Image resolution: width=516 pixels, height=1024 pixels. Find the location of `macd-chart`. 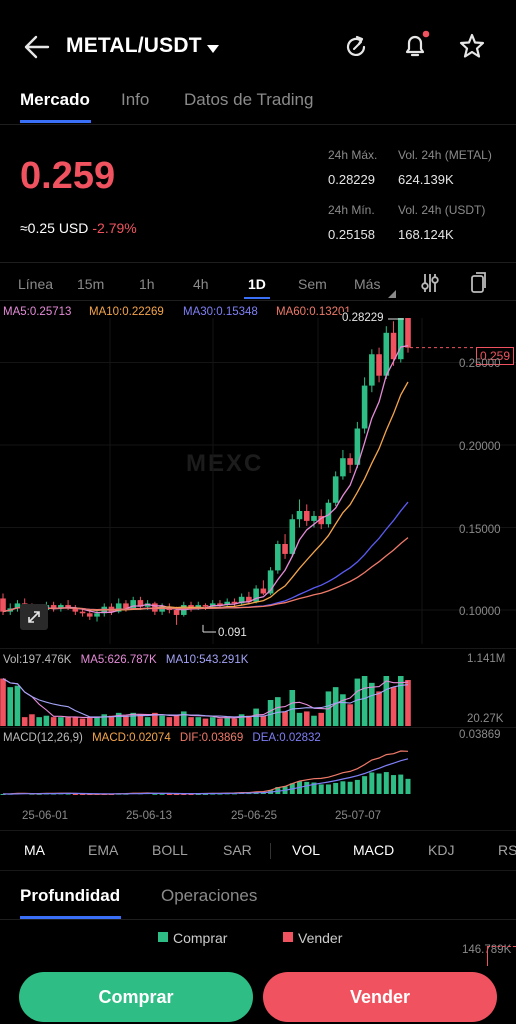

macd-chart is located at coordinates (205, 773).